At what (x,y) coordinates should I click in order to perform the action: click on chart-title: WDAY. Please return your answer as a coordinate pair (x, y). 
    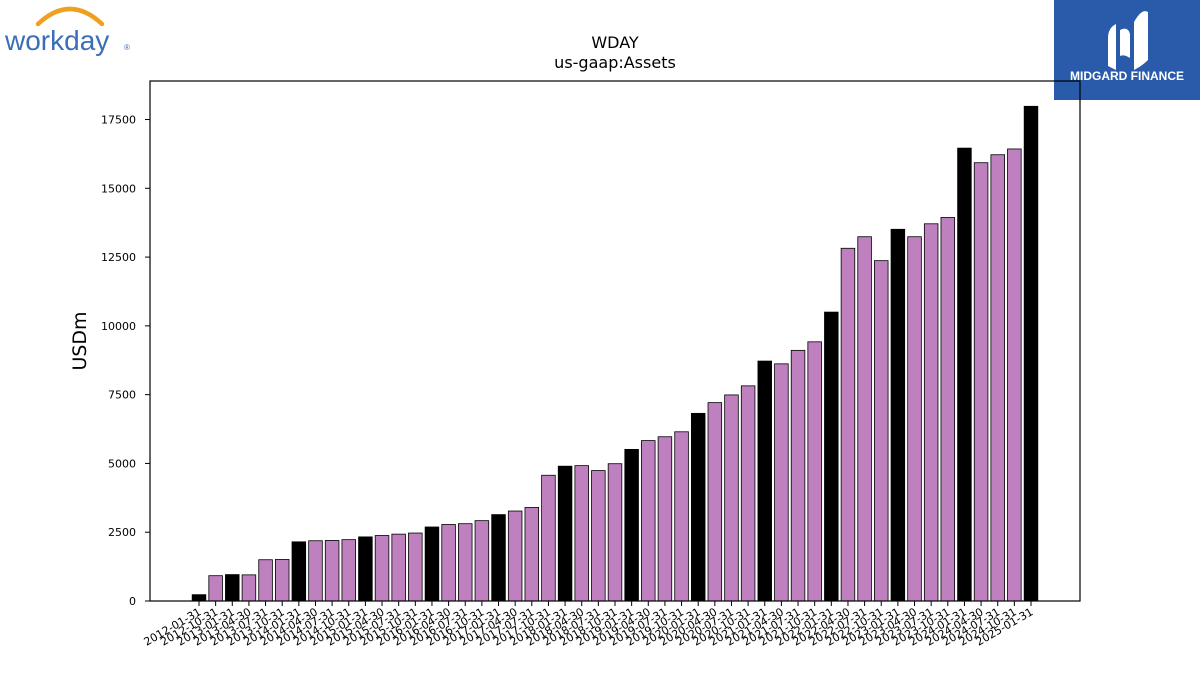
    Looking at the image, I should click on (615, 42).